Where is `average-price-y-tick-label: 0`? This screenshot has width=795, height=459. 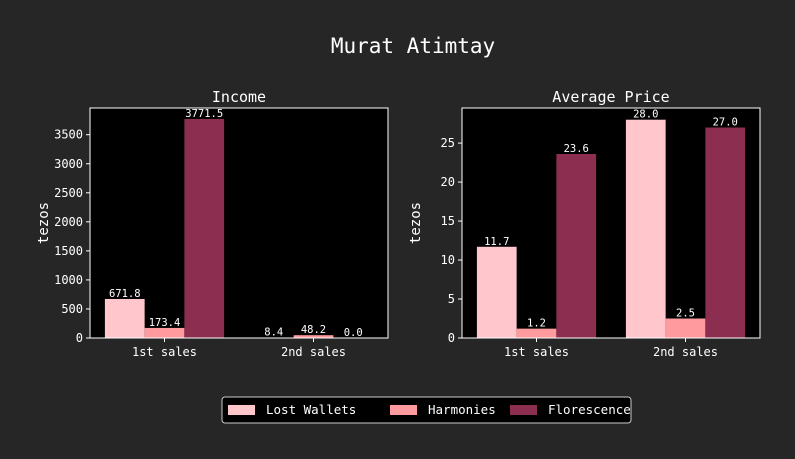 average-price-y-tick-label: 0 is located at coordinates (451, 338).